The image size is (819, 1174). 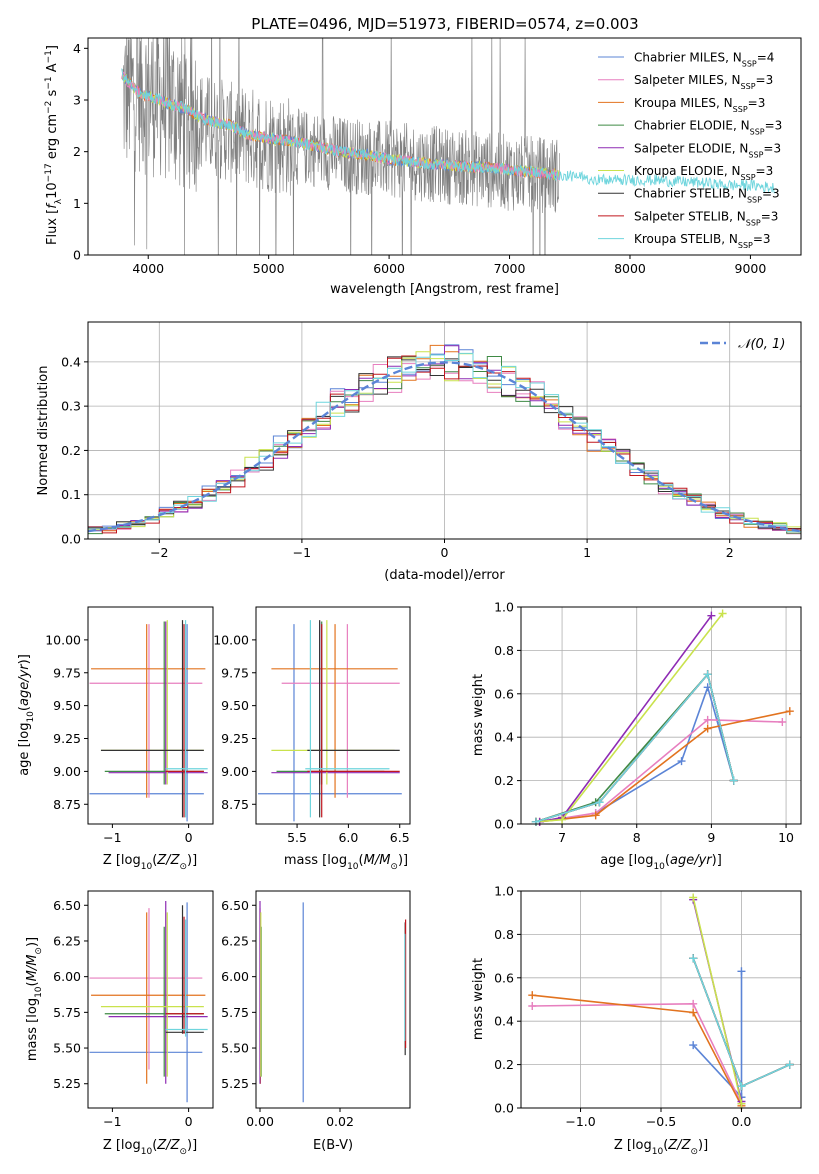 What do you see at coordinates (333, 1145) in the screenshot?
I see `x-axis-label: E(B-V)` at bounding box center [333, 1145].